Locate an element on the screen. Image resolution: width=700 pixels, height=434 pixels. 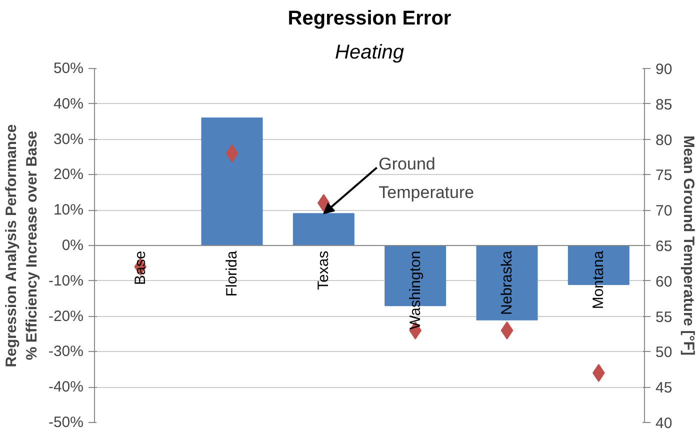
y-tick-label: 0% is located at coordinates (73, 245).